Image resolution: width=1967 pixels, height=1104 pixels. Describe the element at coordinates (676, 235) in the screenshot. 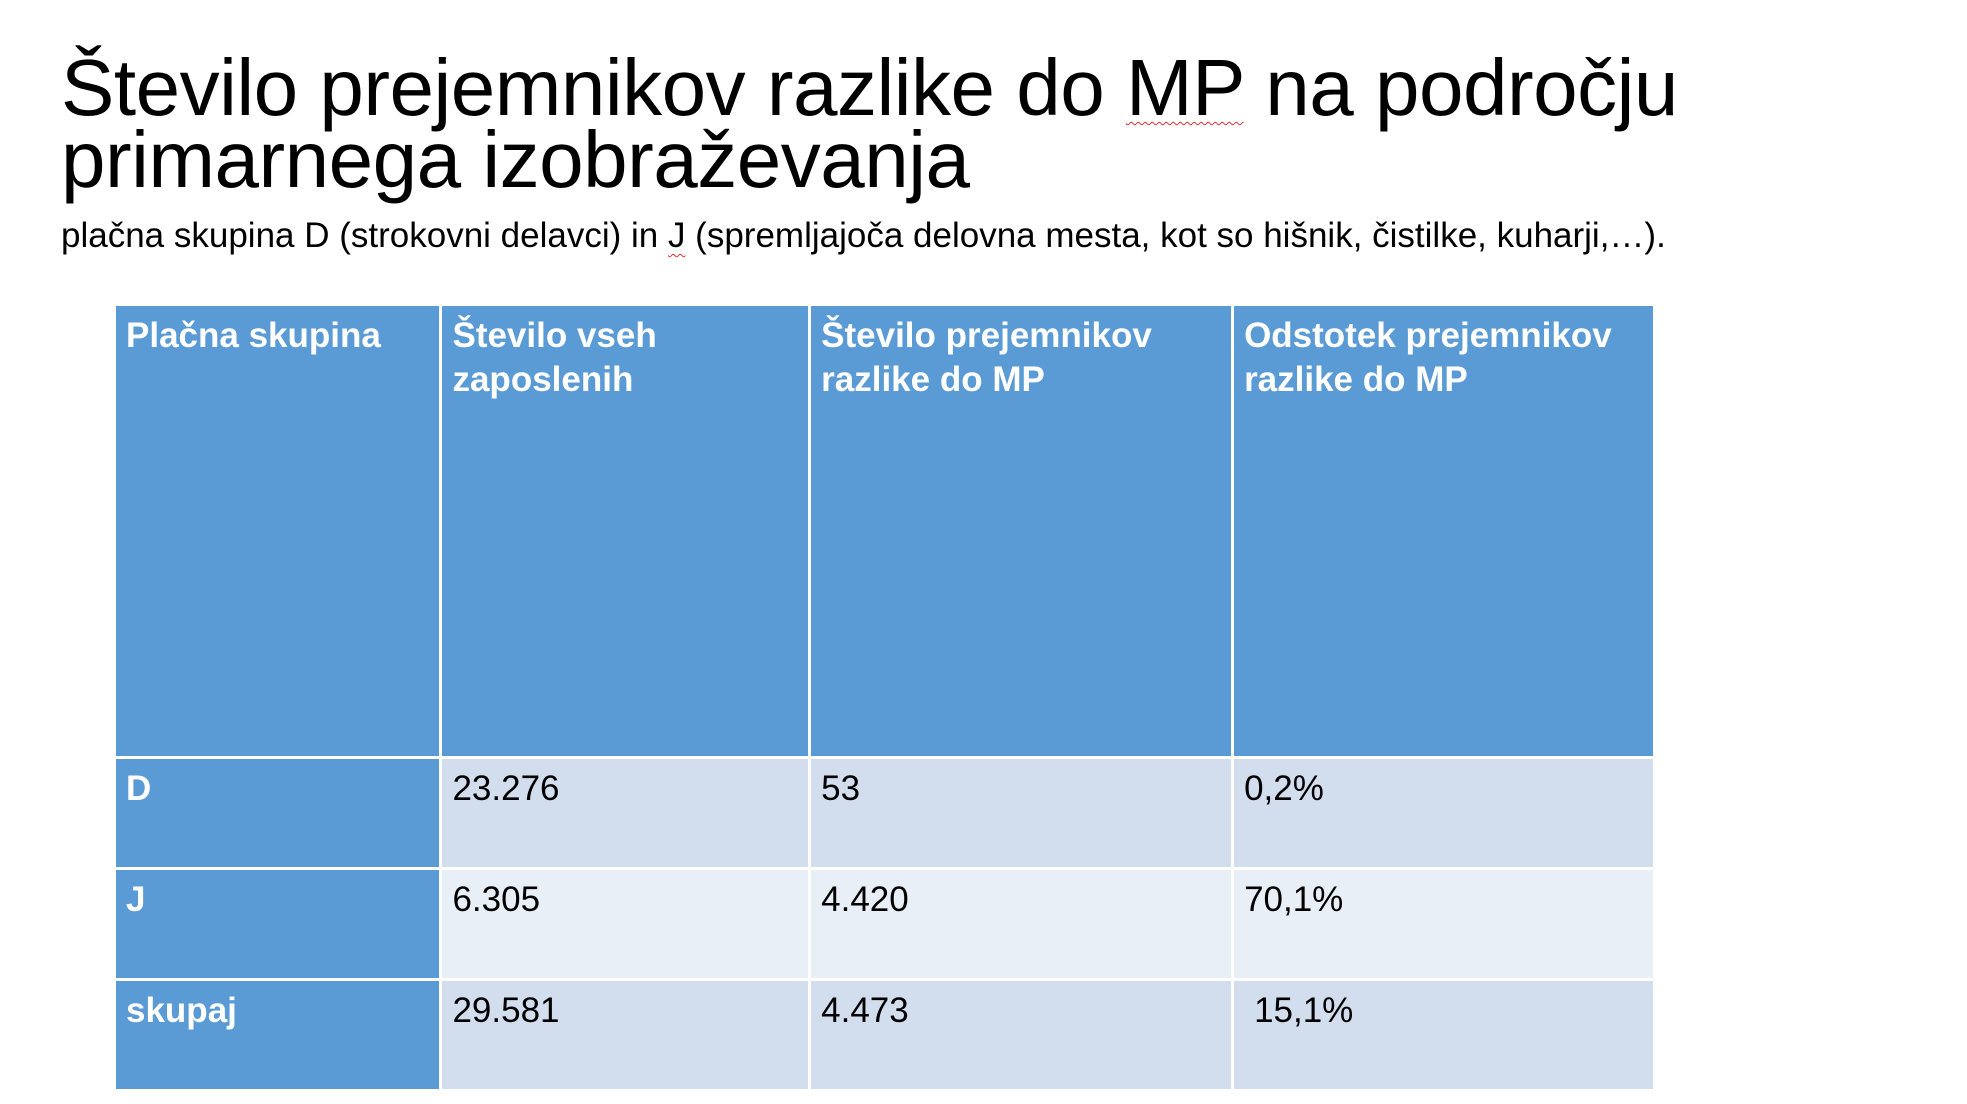

I see `subtitle-spellcheck-word: J` at that location.